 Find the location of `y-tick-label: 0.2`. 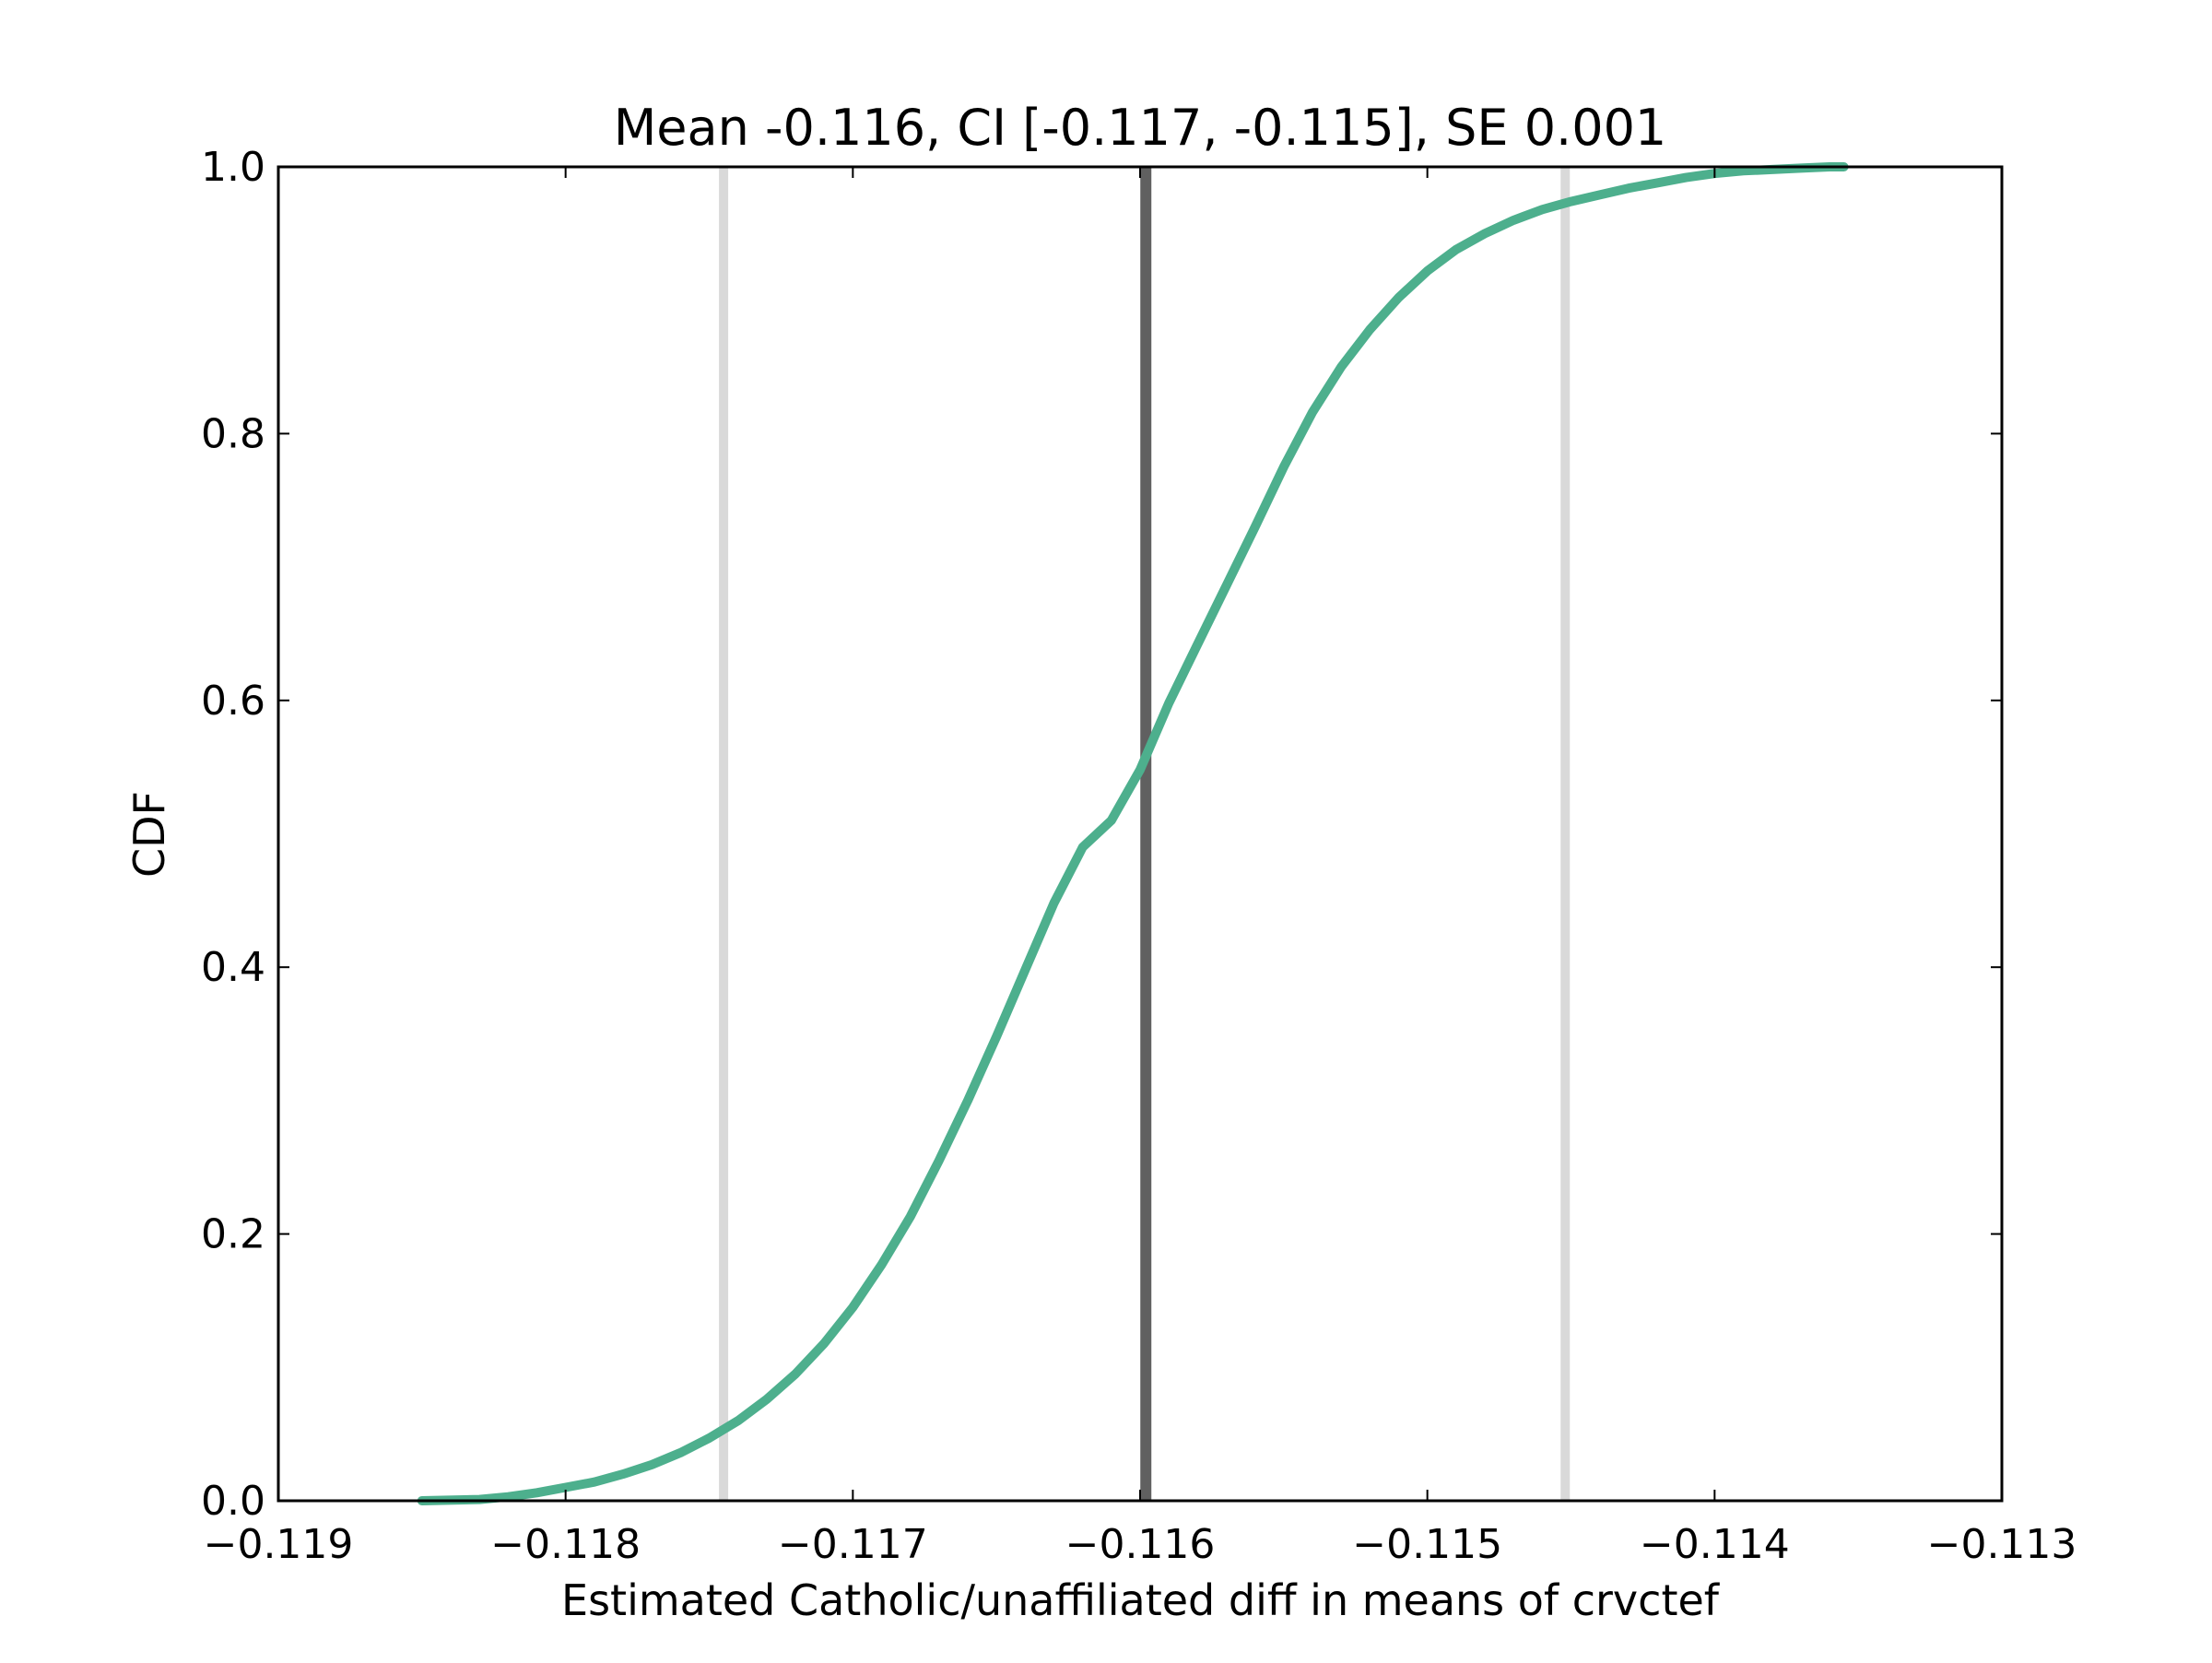

y-tick-label: 0.2 is located at coordinates (233, 1234).